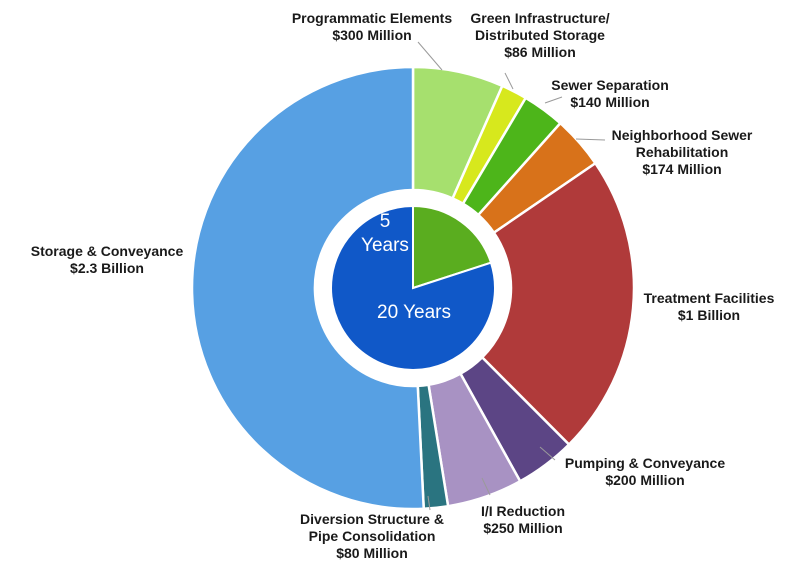  Describe the element at coordinates (371, 35) in the screenshot. I see `slice-label-line: $300 Million` at that location.